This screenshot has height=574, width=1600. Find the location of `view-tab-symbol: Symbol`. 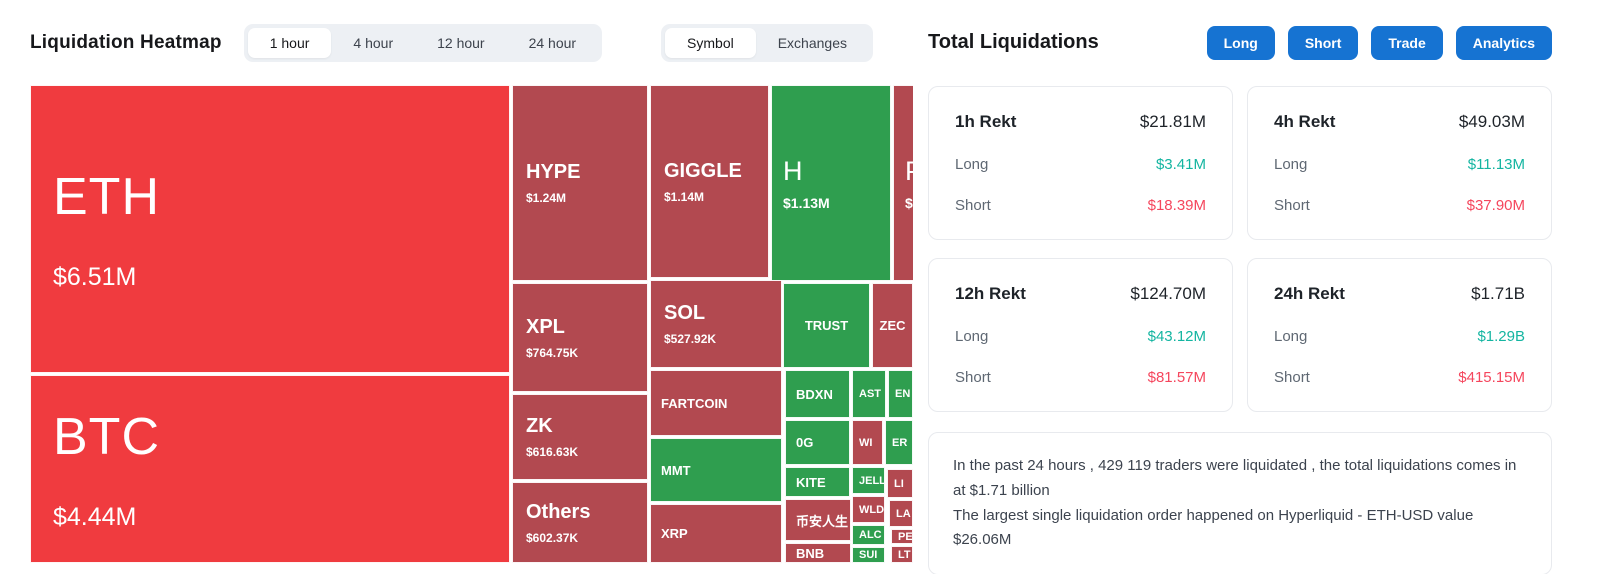

view-tab-symbol: Symbol is located at coordinates (710, 42).